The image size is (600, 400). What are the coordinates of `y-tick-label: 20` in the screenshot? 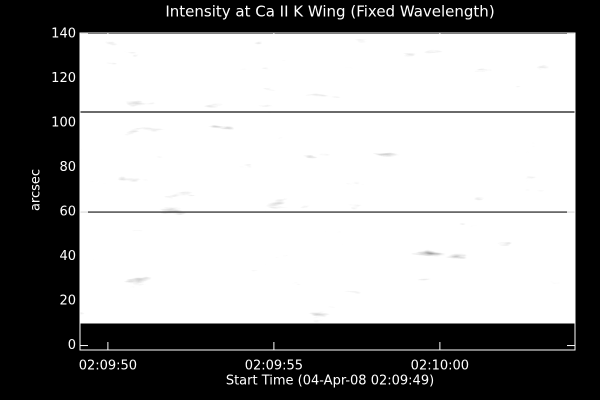 It's located at (67, 301).